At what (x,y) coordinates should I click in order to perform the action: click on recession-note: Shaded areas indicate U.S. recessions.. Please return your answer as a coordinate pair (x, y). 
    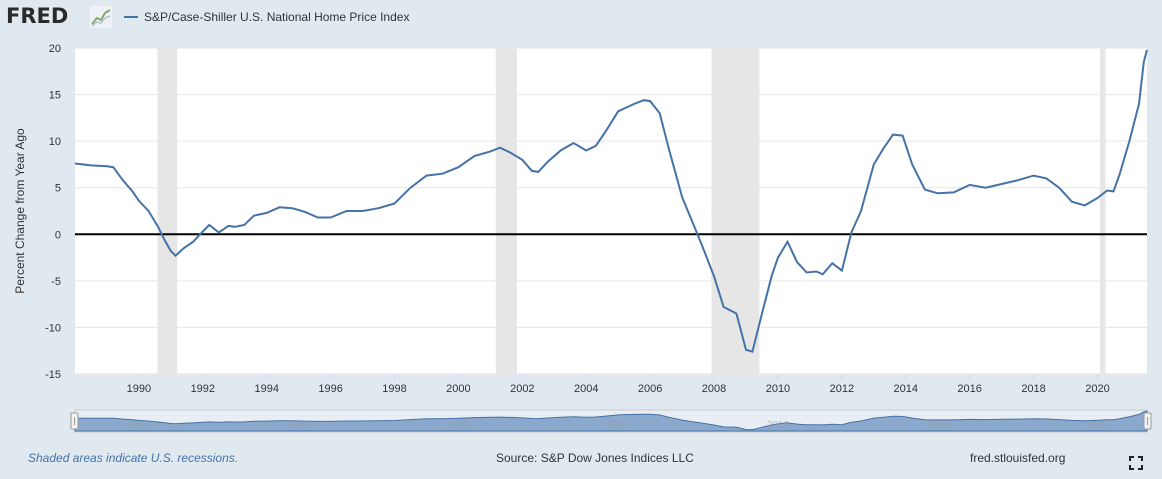
    Looking at the image, I should click on (133, 458).